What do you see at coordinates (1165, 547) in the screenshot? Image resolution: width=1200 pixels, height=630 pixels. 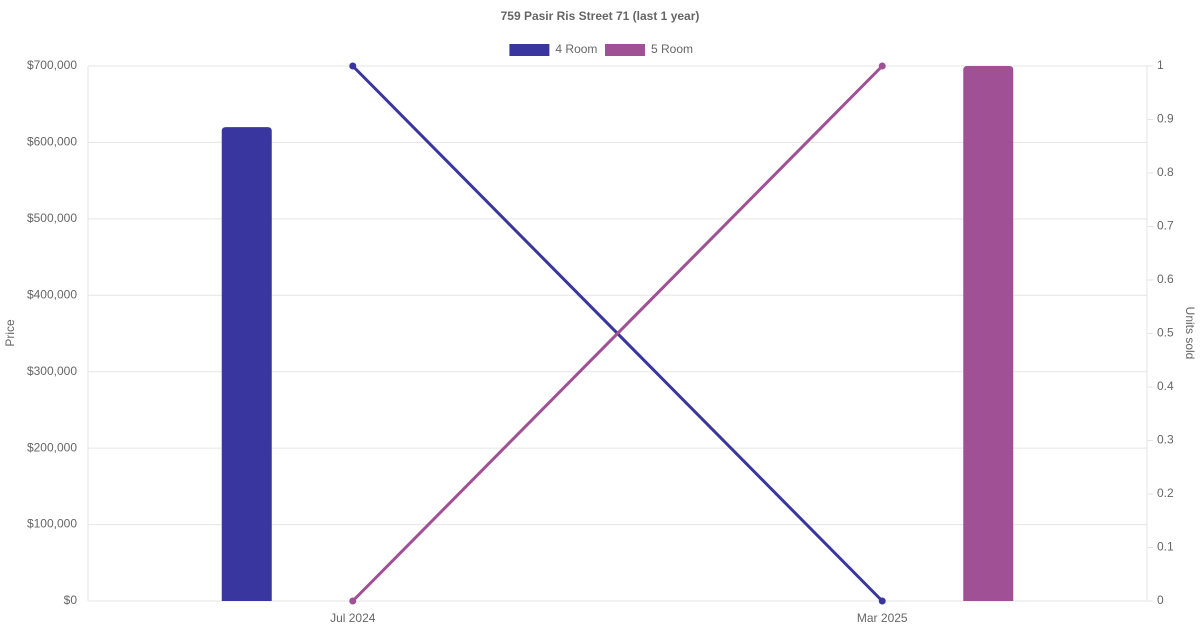 I see `y2-tick-label: 0.1` at bounding box center [1165, 547].